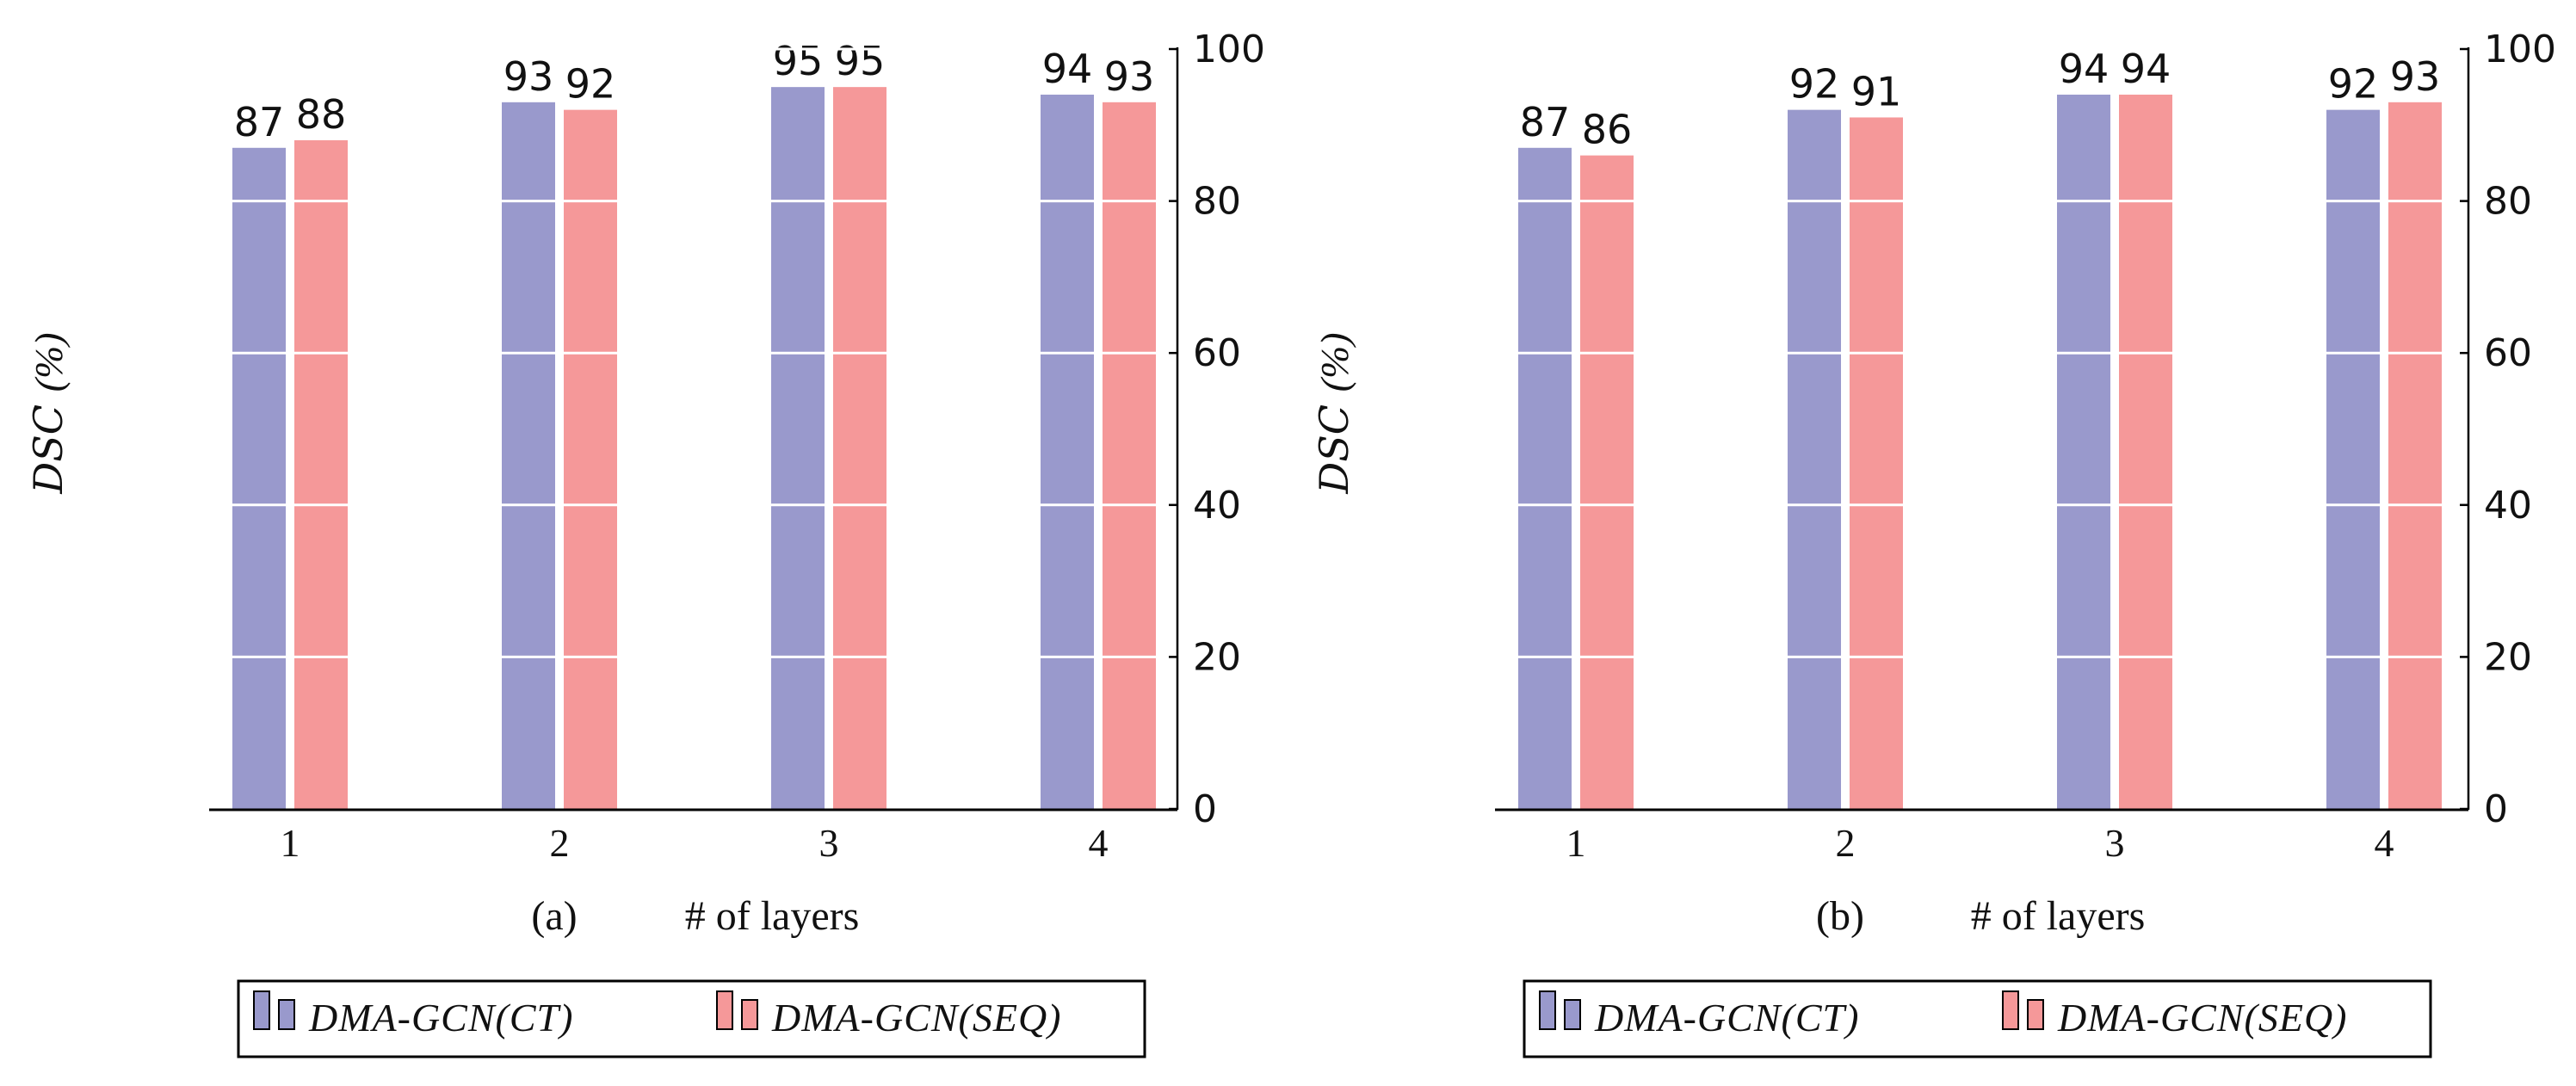 Image resolution: width=2576 pixels, height=1086 pixels. I want to click on data-label: 91, so click(1876, 91).